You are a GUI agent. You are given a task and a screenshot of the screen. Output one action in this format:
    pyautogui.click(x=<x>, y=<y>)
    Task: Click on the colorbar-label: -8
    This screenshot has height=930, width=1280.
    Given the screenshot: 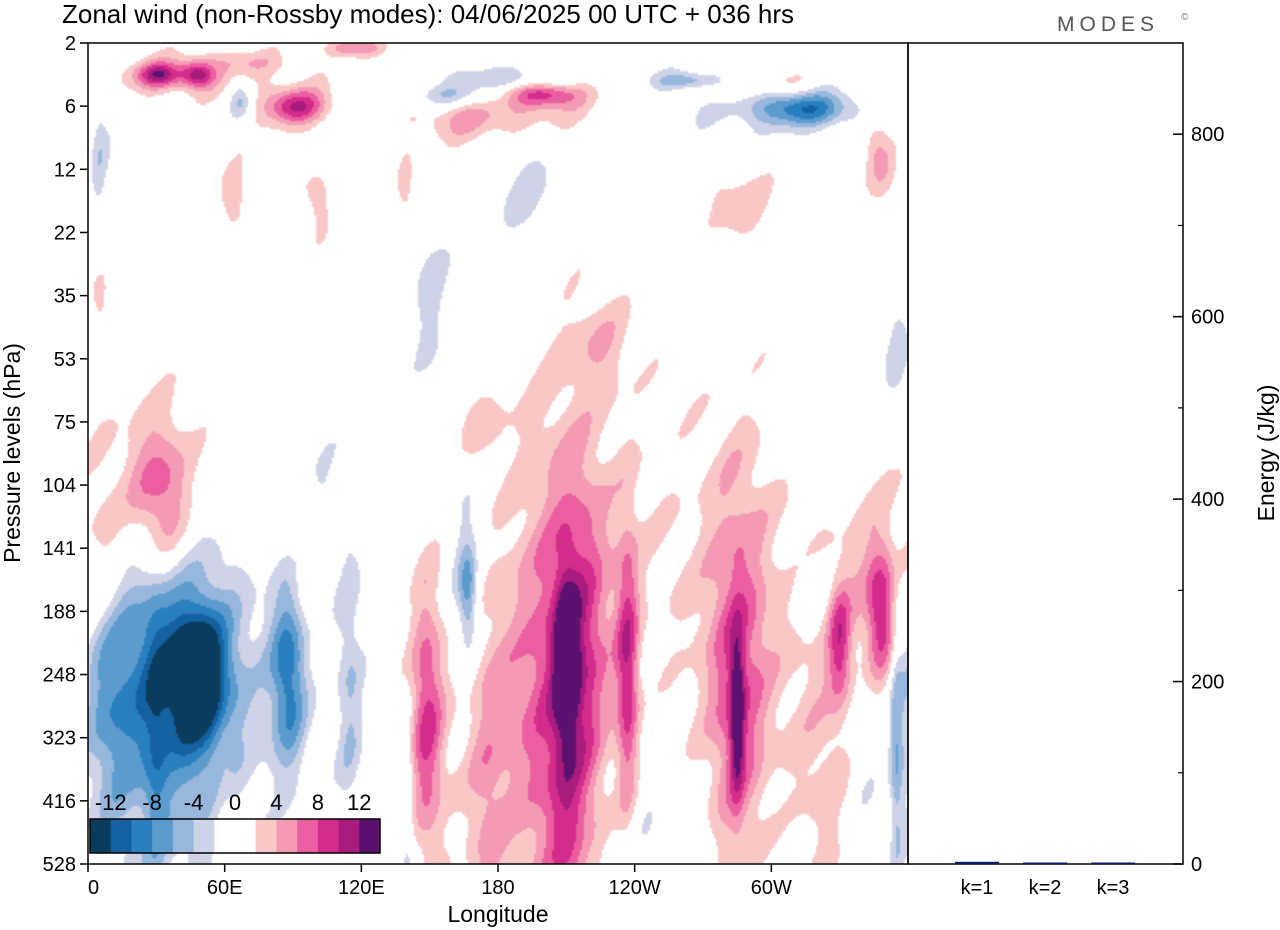 What is the action you would take?
    pyautogui.click(x=152, y=802)
    